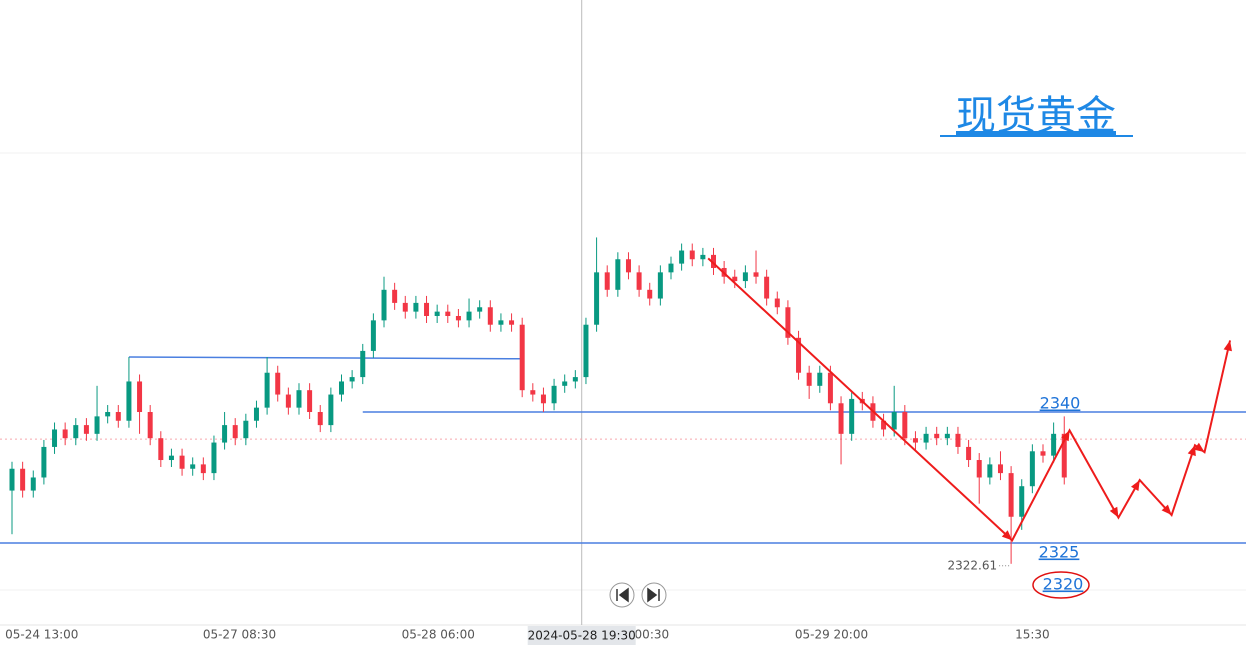 The image size is (1246, 649). What do you see at coordinates (325, 358) in the screenshot?
I see `support-line` at bounding box center [325, 358].